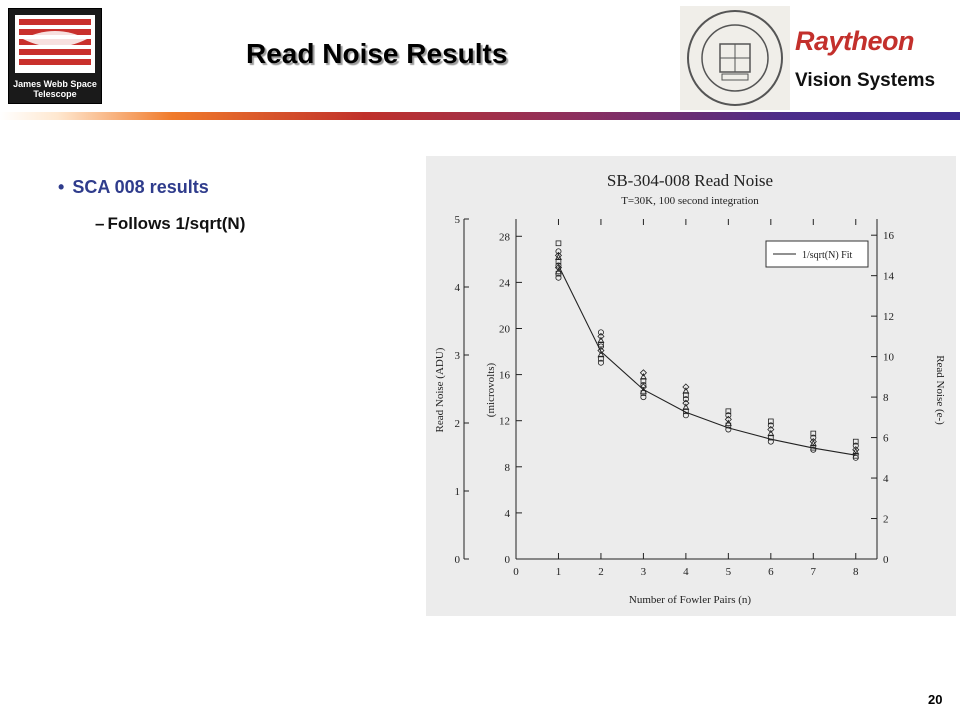 The image size is (960, 720). What do you see at coordinates (886, 439) in the screenshot?
I see `chart-y-tick-label-electrons: 6` at bounding box center [886, 439].